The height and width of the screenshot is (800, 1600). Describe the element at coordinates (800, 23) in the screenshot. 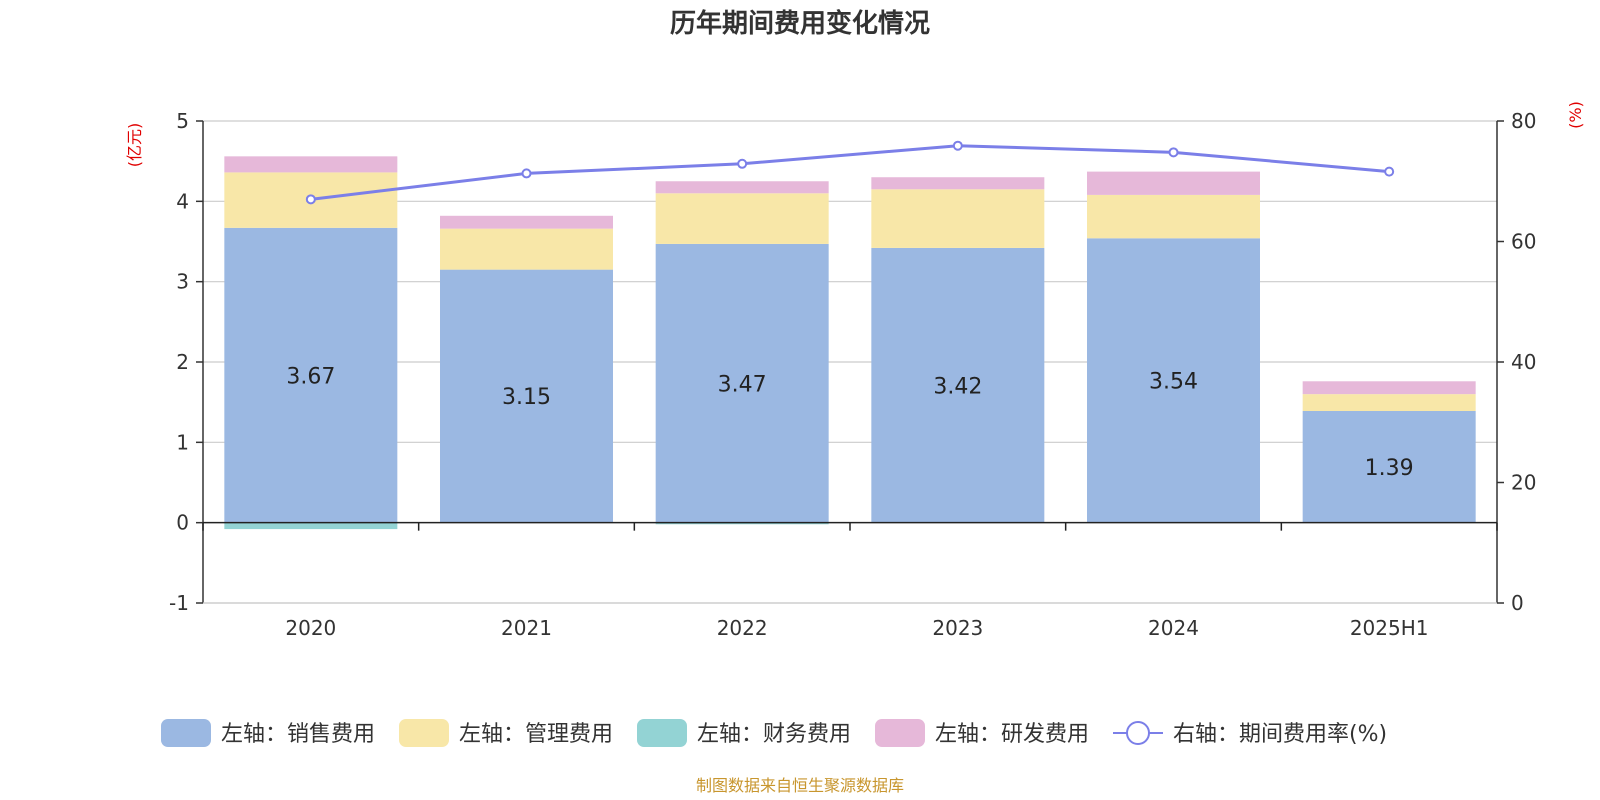

I see `chart-title: 历年期间费用变化情况` at that location.